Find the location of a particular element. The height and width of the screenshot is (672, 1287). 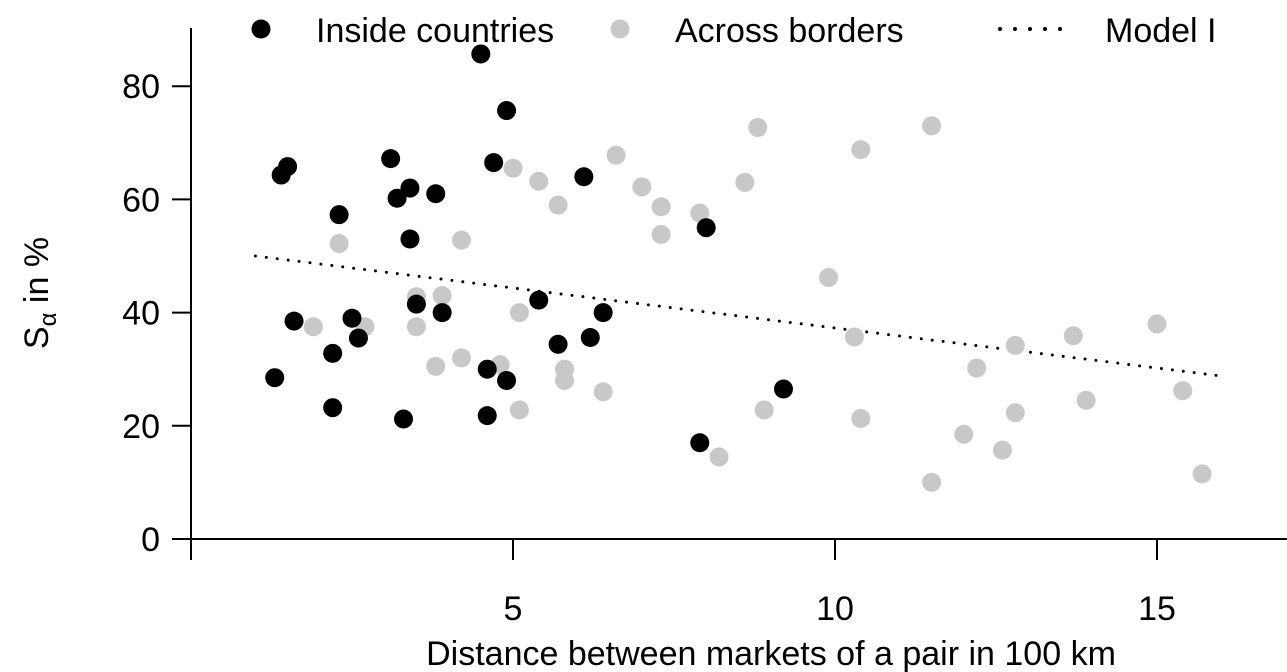

y-axis-title: Sα in % is located at coordinates (40, 293).